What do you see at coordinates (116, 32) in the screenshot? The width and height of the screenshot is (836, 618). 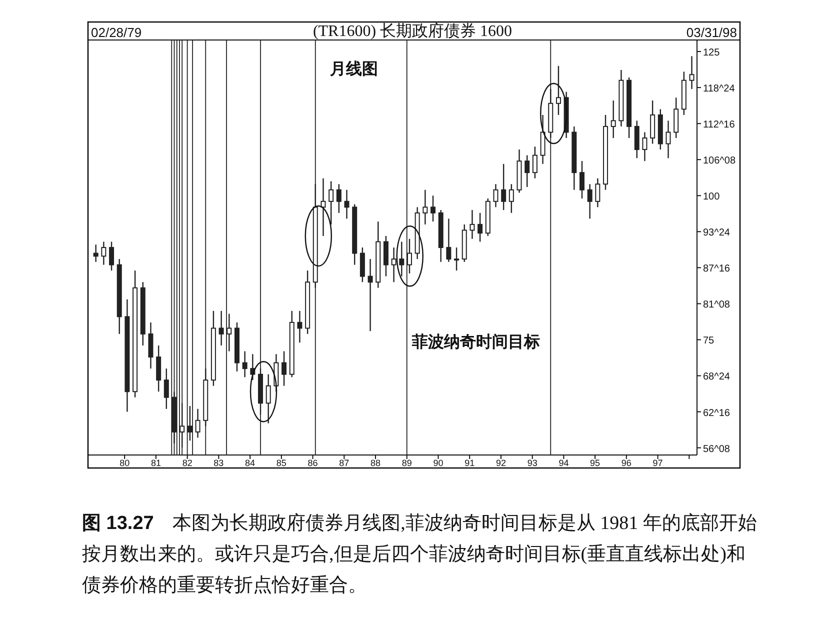 I see `text: 02/28/79` at bounding box center [116, 32].